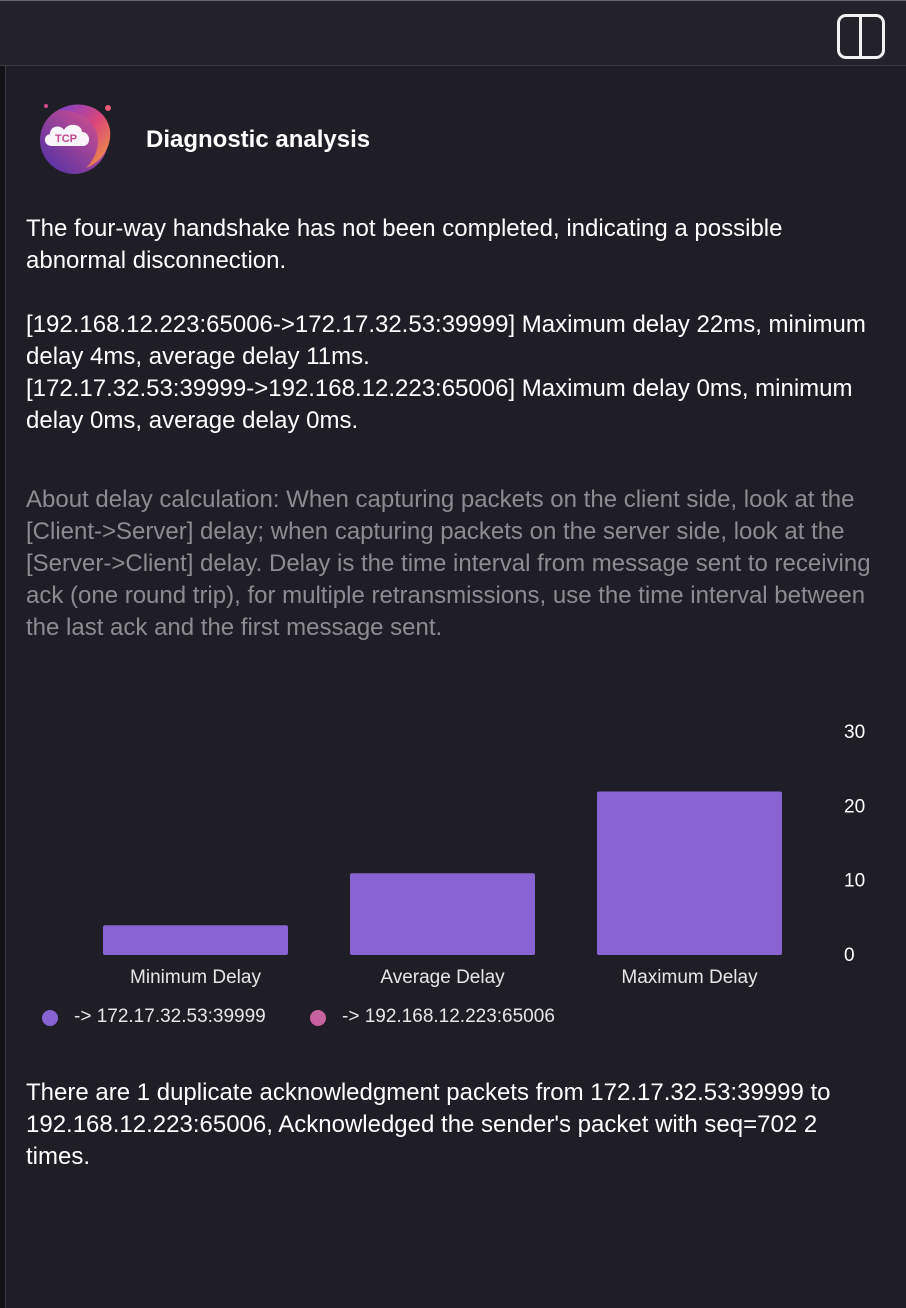 This screenshot has height=1308, width=906. I want to click on tcp-logo-icon: TCP, so click(75, 139).